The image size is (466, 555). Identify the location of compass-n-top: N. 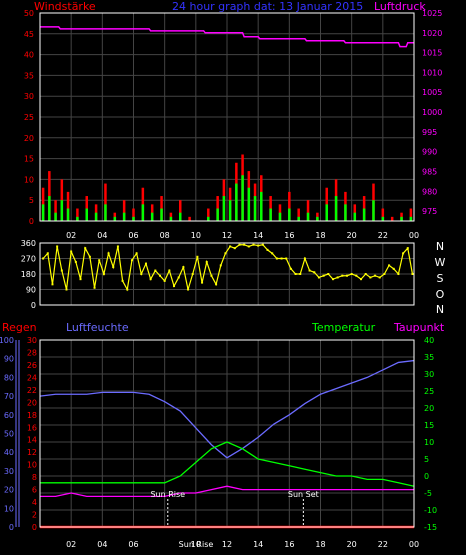
(440, 246).